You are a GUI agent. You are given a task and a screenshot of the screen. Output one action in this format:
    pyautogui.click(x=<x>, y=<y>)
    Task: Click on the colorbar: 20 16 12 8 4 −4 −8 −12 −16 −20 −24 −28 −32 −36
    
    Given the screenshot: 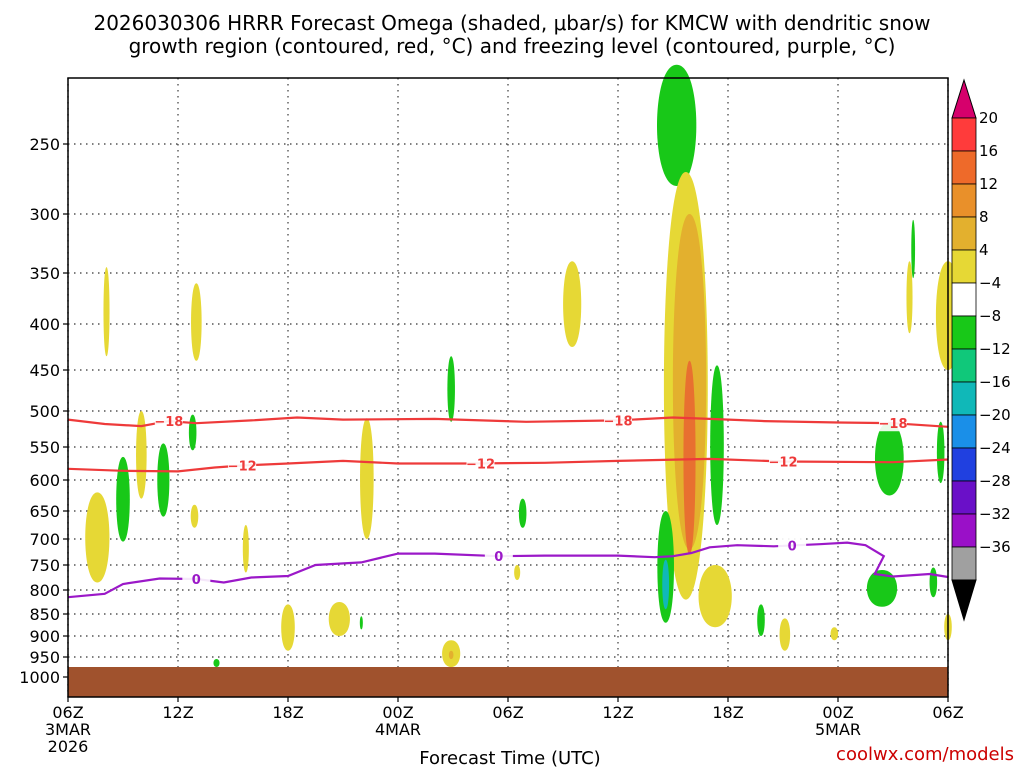 What is the action you would take?
    pyautogui.click(x=981, y=350)
    